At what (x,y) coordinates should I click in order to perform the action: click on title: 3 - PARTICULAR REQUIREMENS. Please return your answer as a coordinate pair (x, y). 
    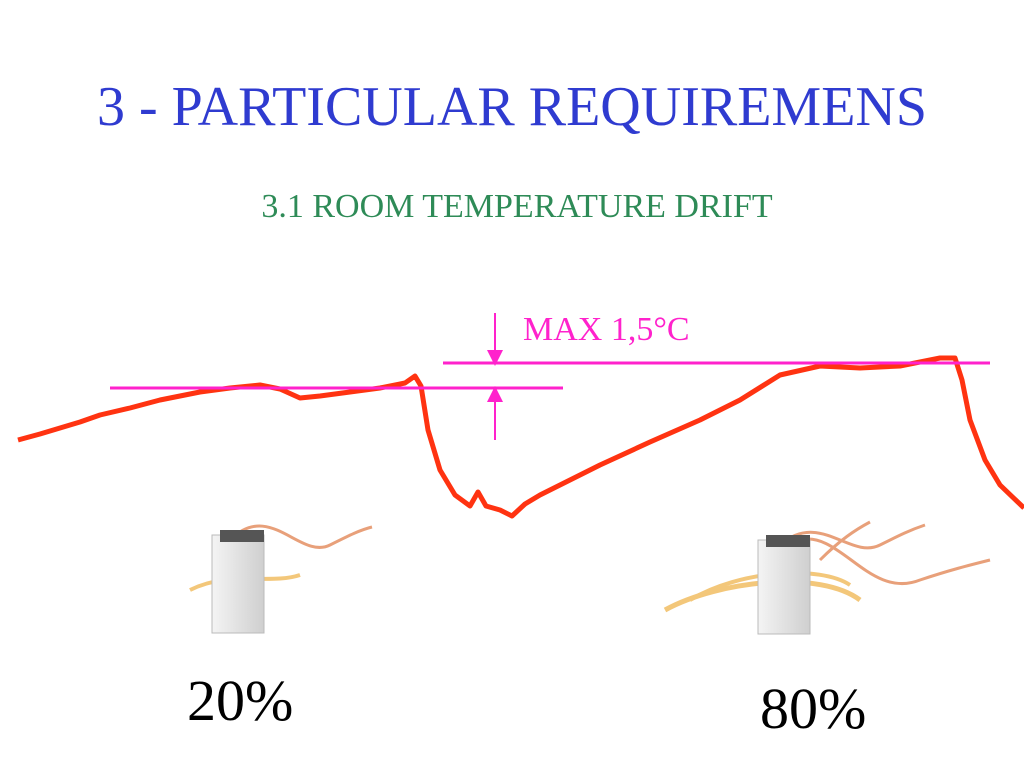
    Looking at the image, I should click on (512, 107).